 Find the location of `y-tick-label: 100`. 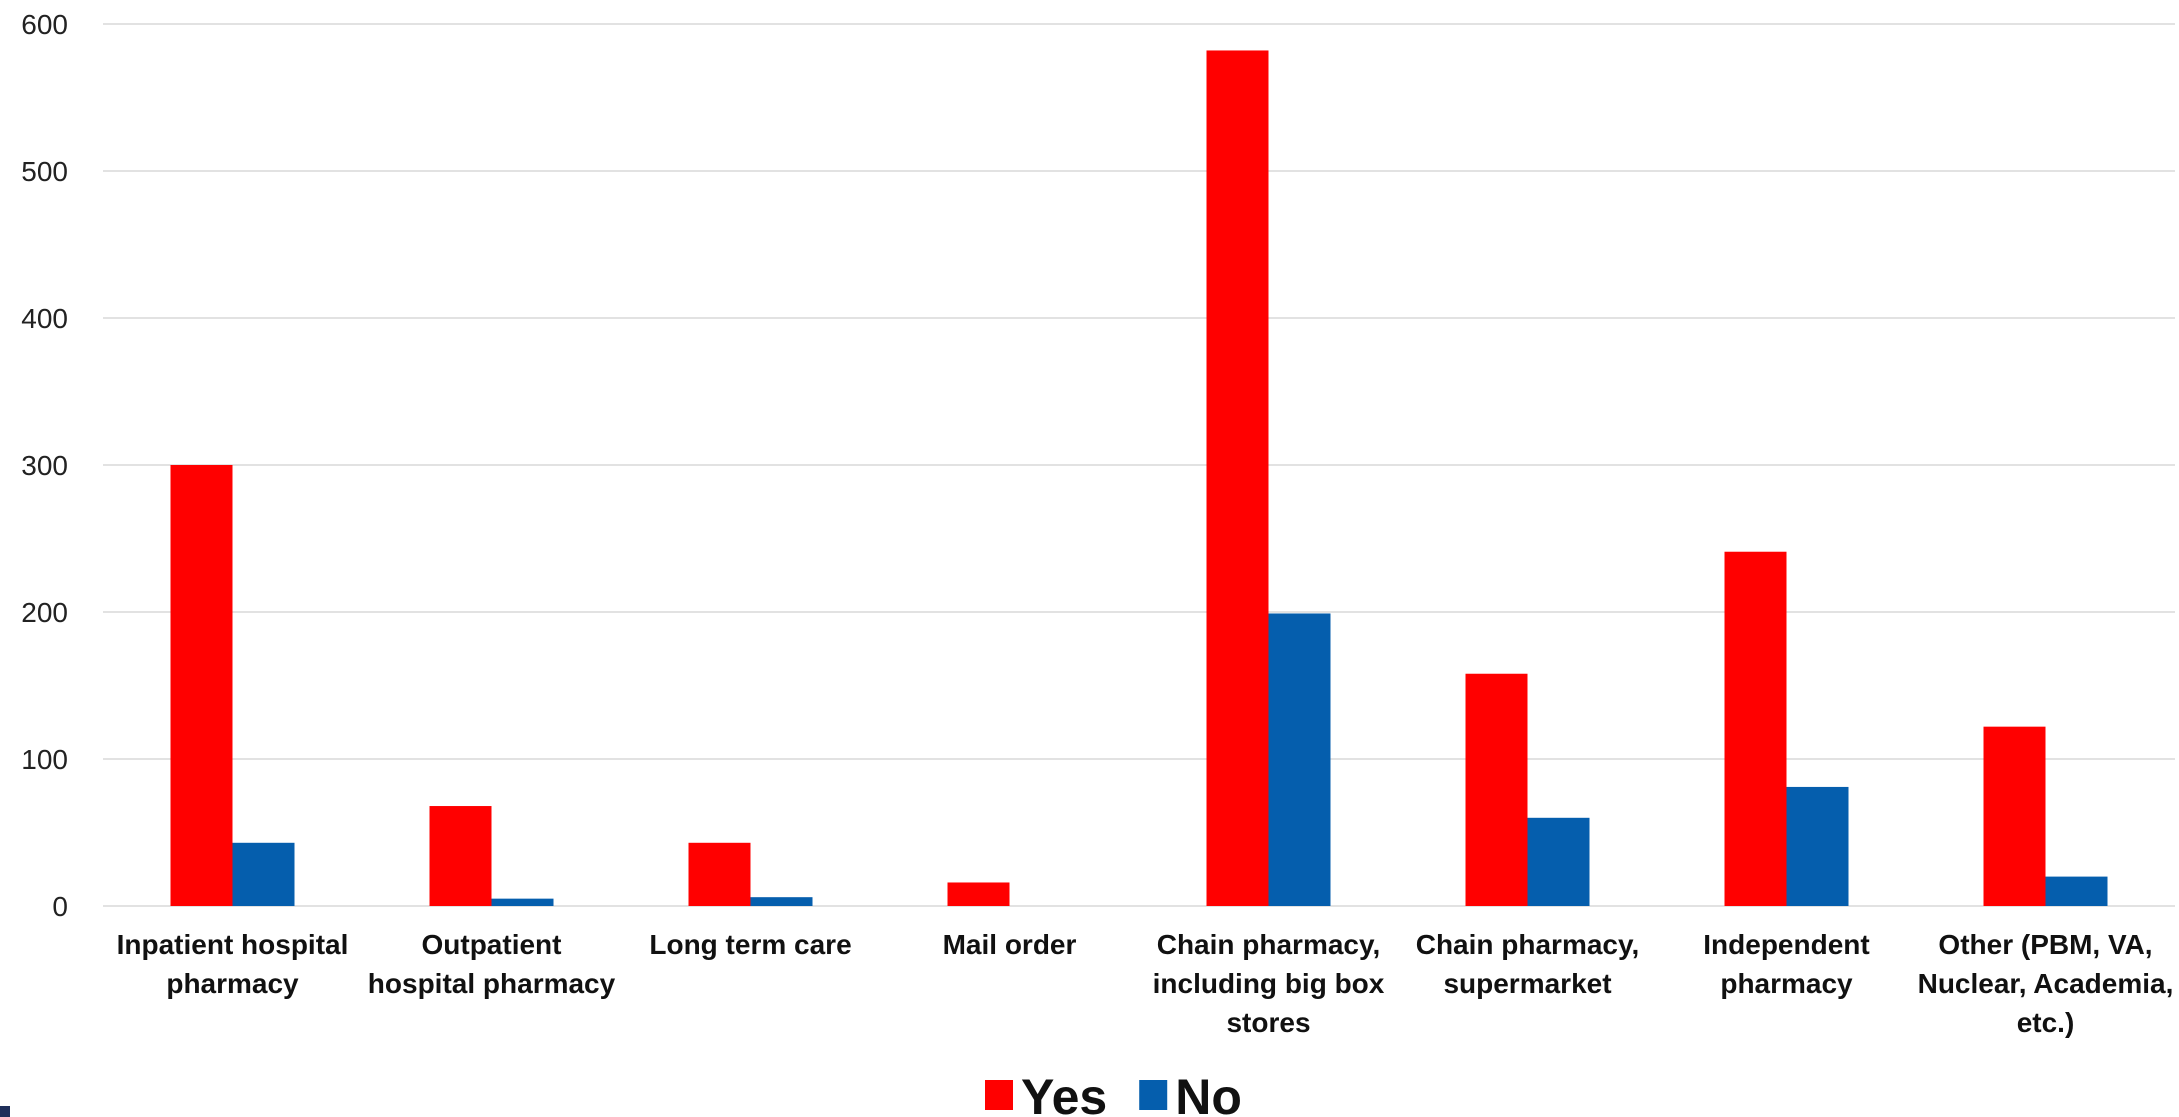

y-tick-label: 100 is located at coordinates (44, 759).